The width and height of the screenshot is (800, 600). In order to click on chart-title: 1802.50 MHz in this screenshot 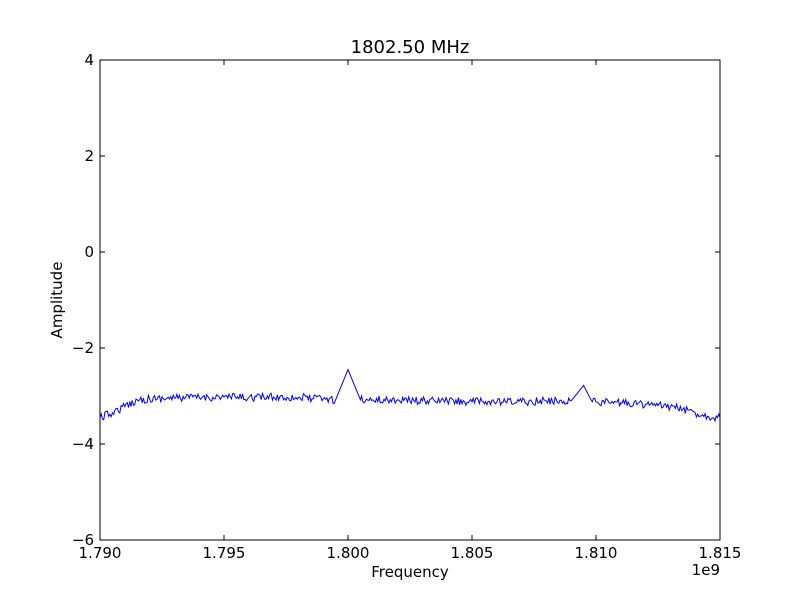, I will do `click(410, 47)`.